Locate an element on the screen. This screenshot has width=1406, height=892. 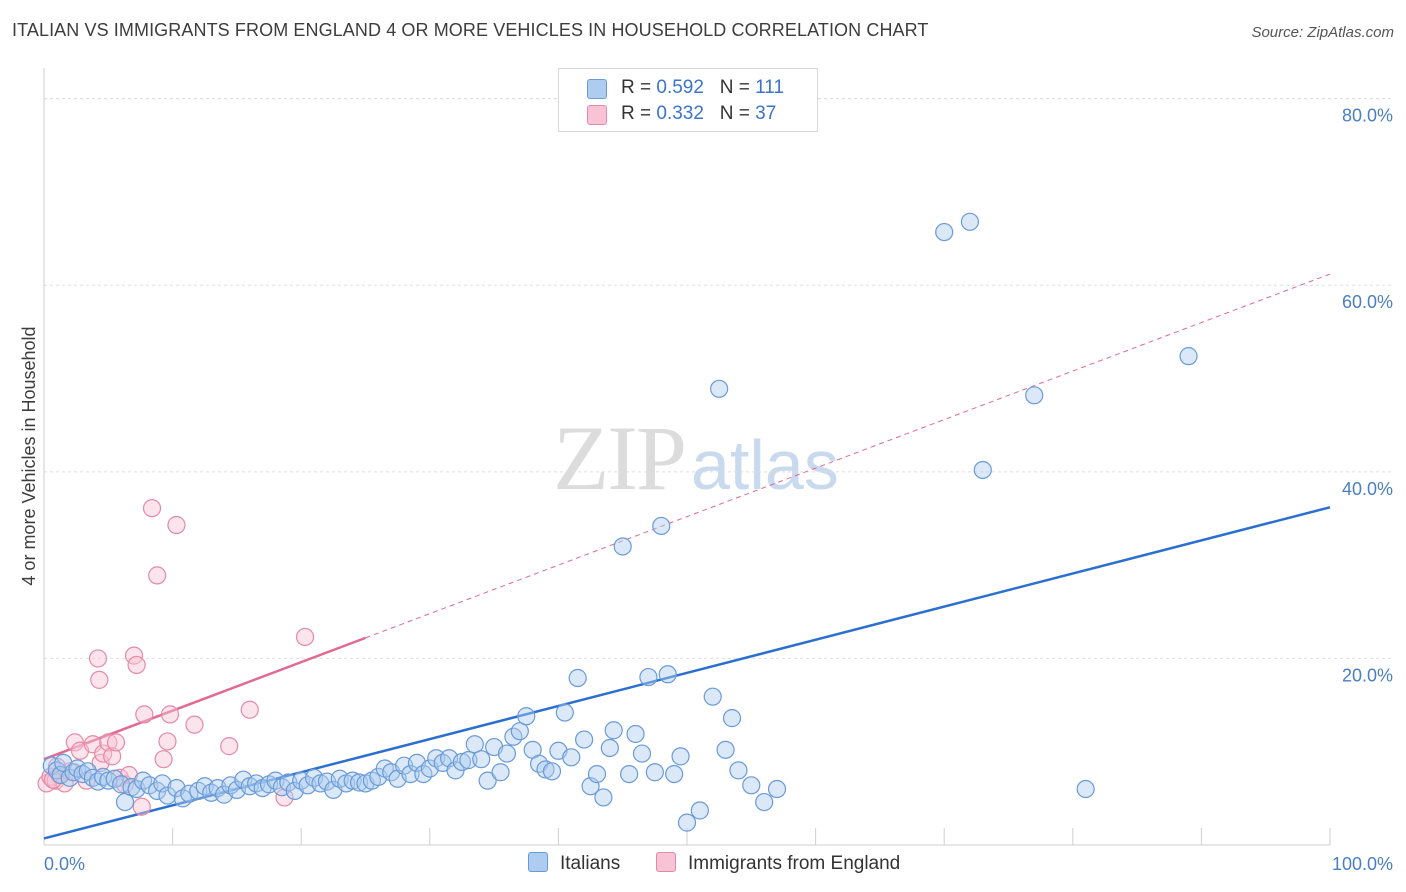
watermark-atlas: atlas is located at coordinates (765, 465).